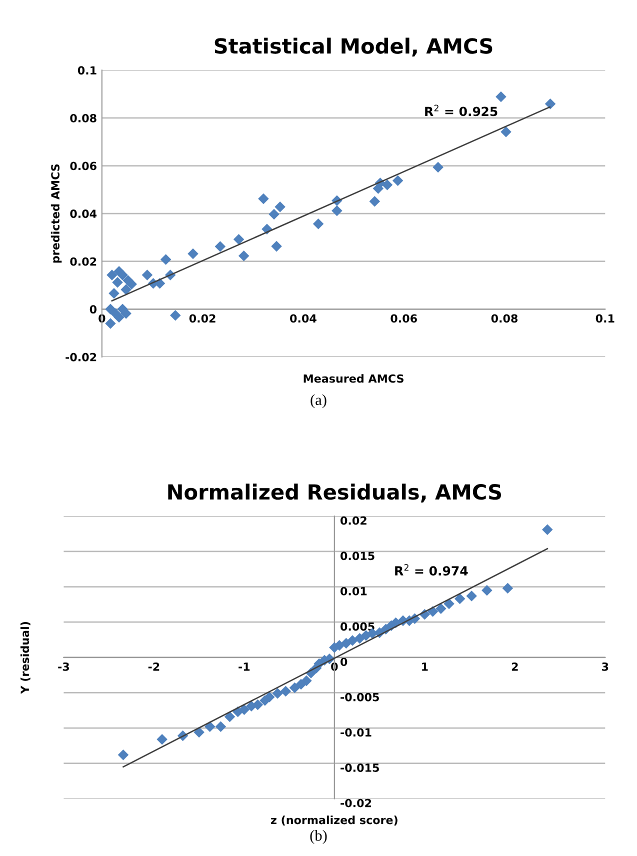  Describe the element at coordinates (93, 309) in the screenshot. I see `y-tick-label: 0` at that location.